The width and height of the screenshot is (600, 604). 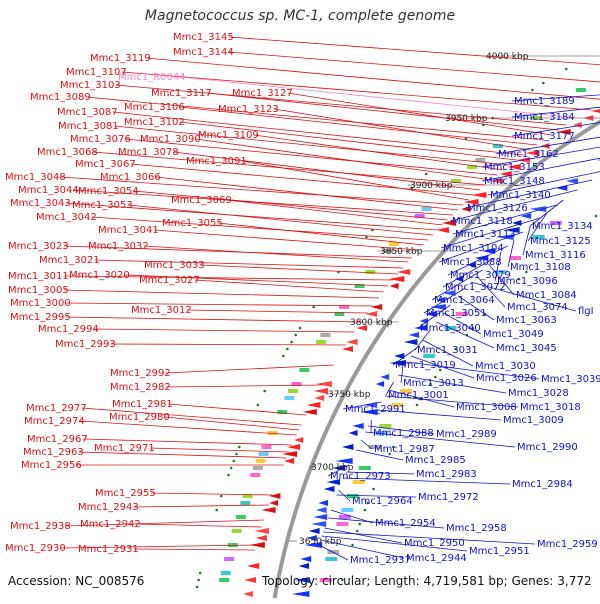 What do you see at coordinates (69, 260) in the screenshot?
I see `gene-label-left: Mmc1_3021` at bounding box center [69, 260].